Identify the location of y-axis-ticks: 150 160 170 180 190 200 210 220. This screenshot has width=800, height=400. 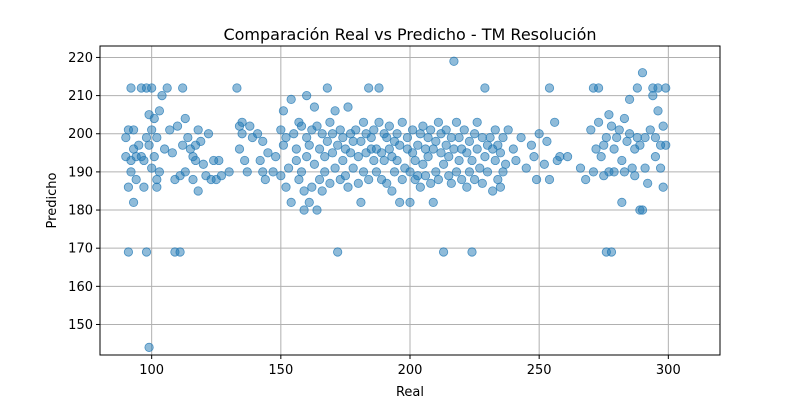
(84, 192).